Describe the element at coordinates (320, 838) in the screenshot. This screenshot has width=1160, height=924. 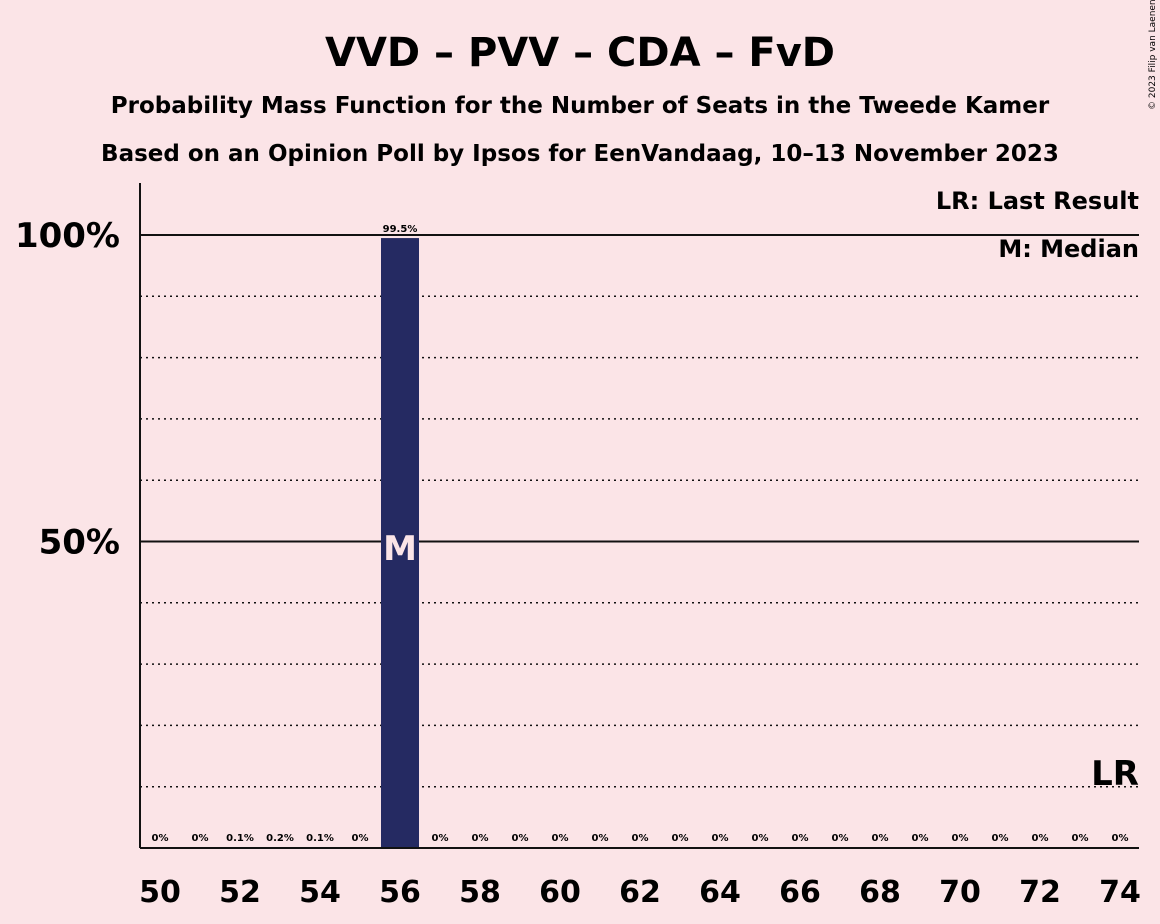
I see `data-label-54: 0.1%` at that location.